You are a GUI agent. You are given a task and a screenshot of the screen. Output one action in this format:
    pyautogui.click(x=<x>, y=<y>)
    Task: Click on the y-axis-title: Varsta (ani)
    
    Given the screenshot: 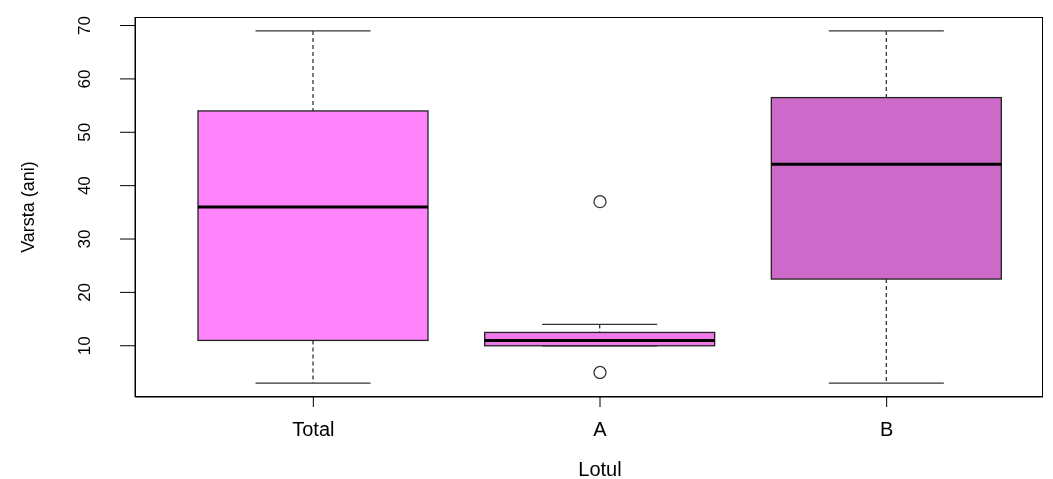 What is the action you would take?
    pyautogui.click(x=28, y=207)
    